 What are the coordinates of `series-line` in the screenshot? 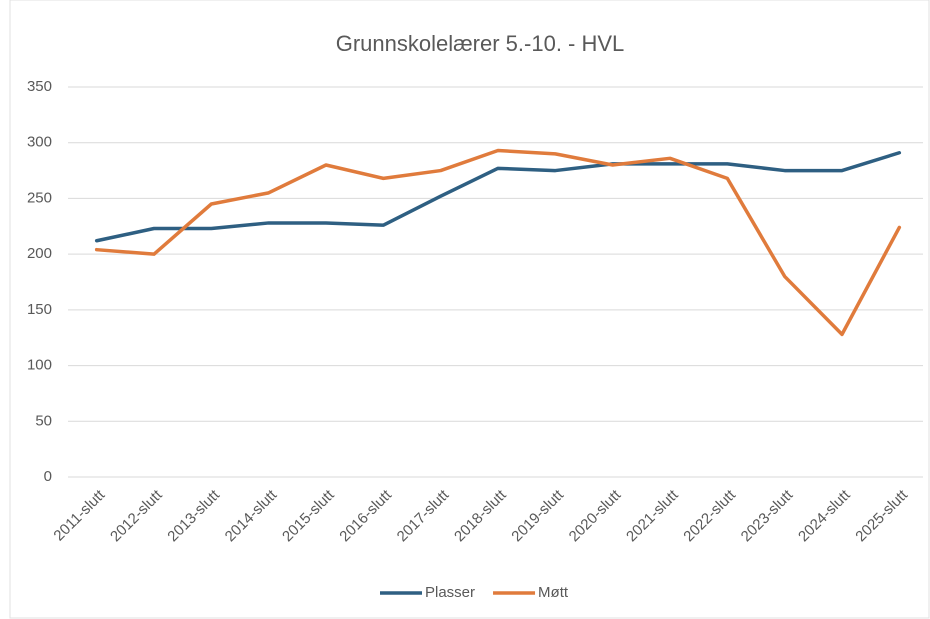 It's located at (498, 196).